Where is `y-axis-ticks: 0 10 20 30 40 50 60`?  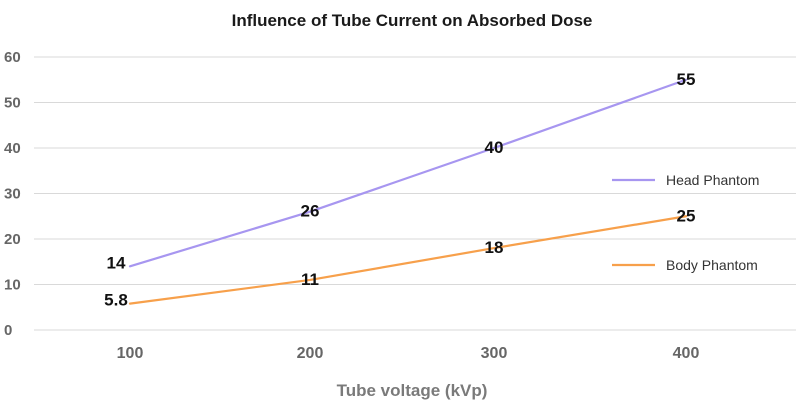 y-axis-ticks: 0 10 20 30 40 50 60 is located at coordinates (12, 194).